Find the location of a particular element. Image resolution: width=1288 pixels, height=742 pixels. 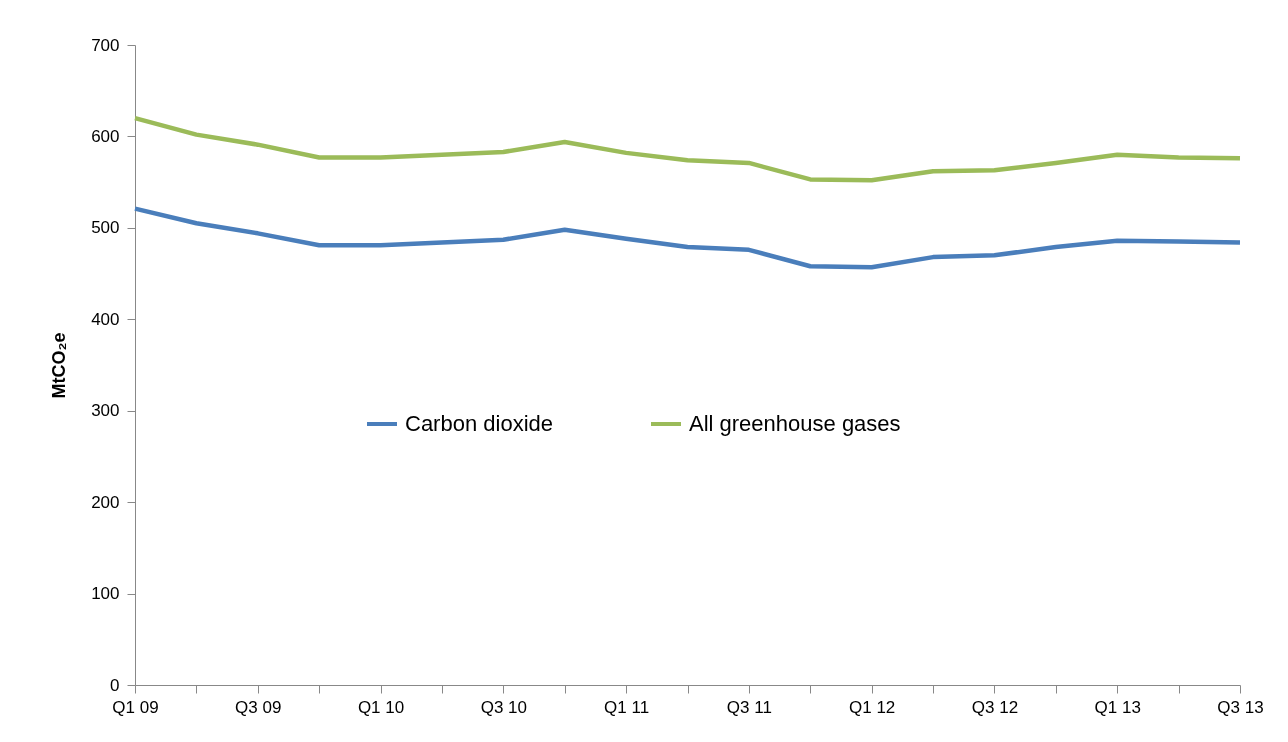

x-tick-label: Q1 10 is located at coordinates (381, 707).